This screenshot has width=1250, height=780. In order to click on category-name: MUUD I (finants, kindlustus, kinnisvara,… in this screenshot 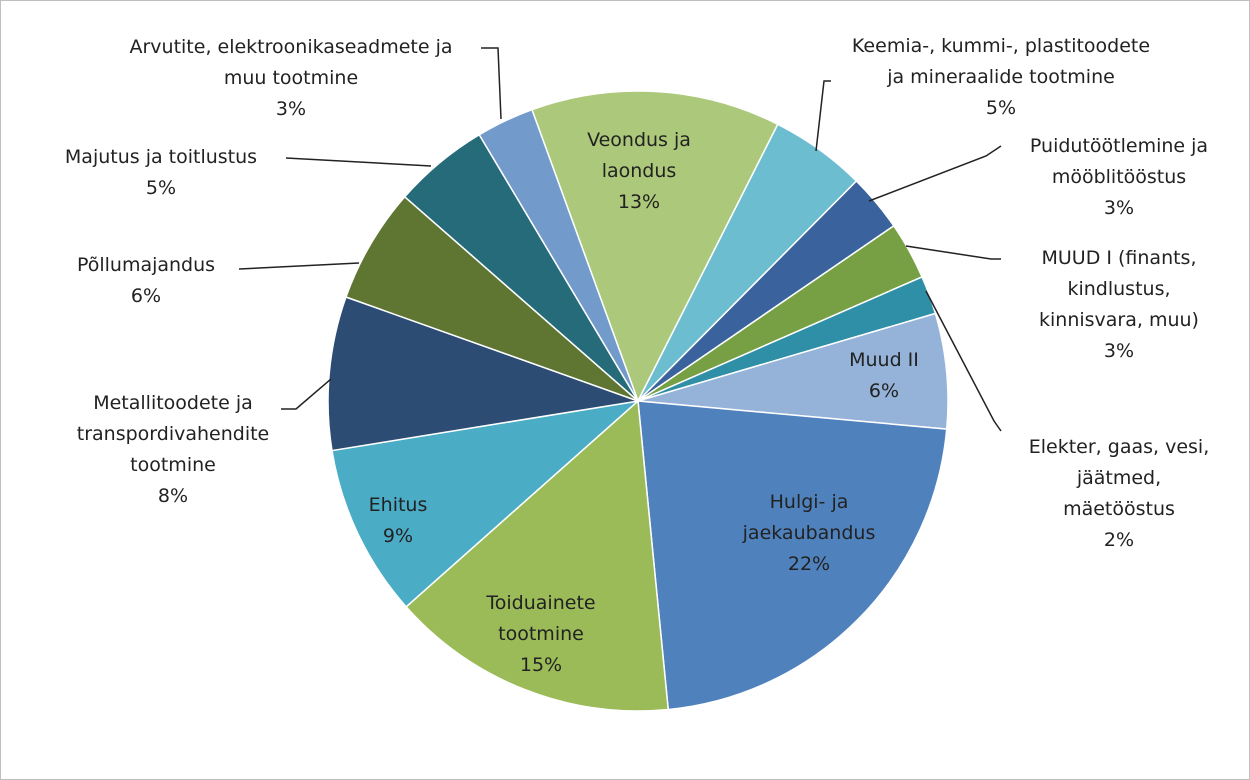, I will do `click(1119, 289)`.